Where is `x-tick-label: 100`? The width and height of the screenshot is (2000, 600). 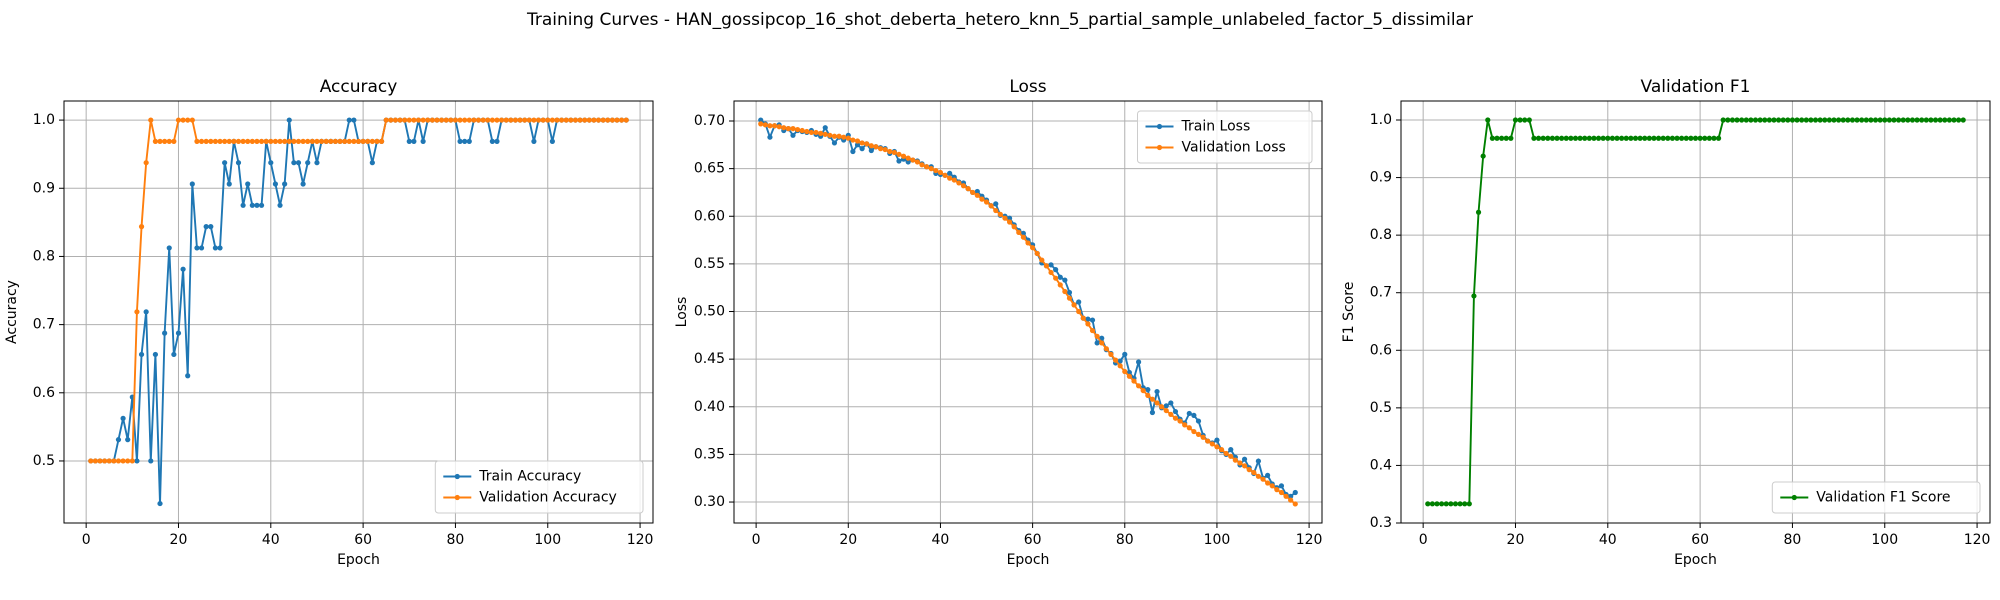
x-tick-label: 100 is located at coordinates (1217, 540).